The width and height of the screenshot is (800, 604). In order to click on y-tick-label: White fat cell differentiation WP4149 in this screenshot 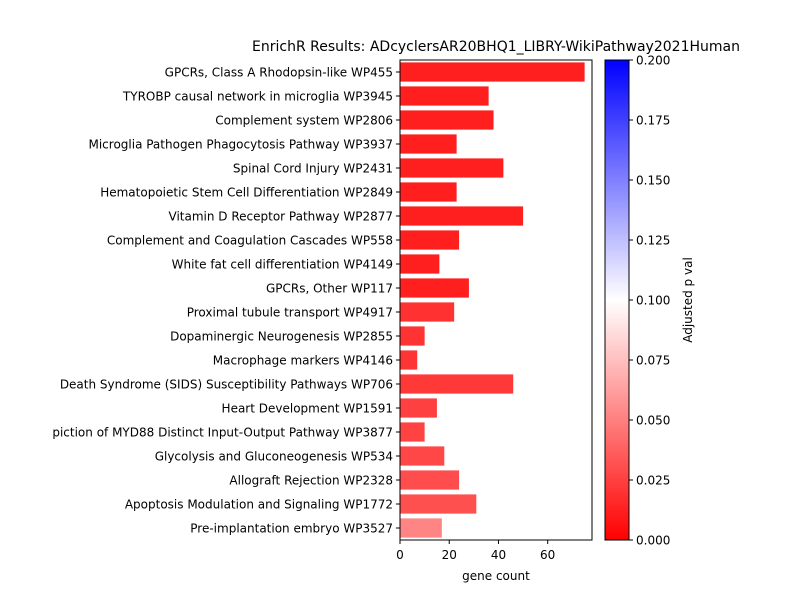, I will do `click(282, 265)`.